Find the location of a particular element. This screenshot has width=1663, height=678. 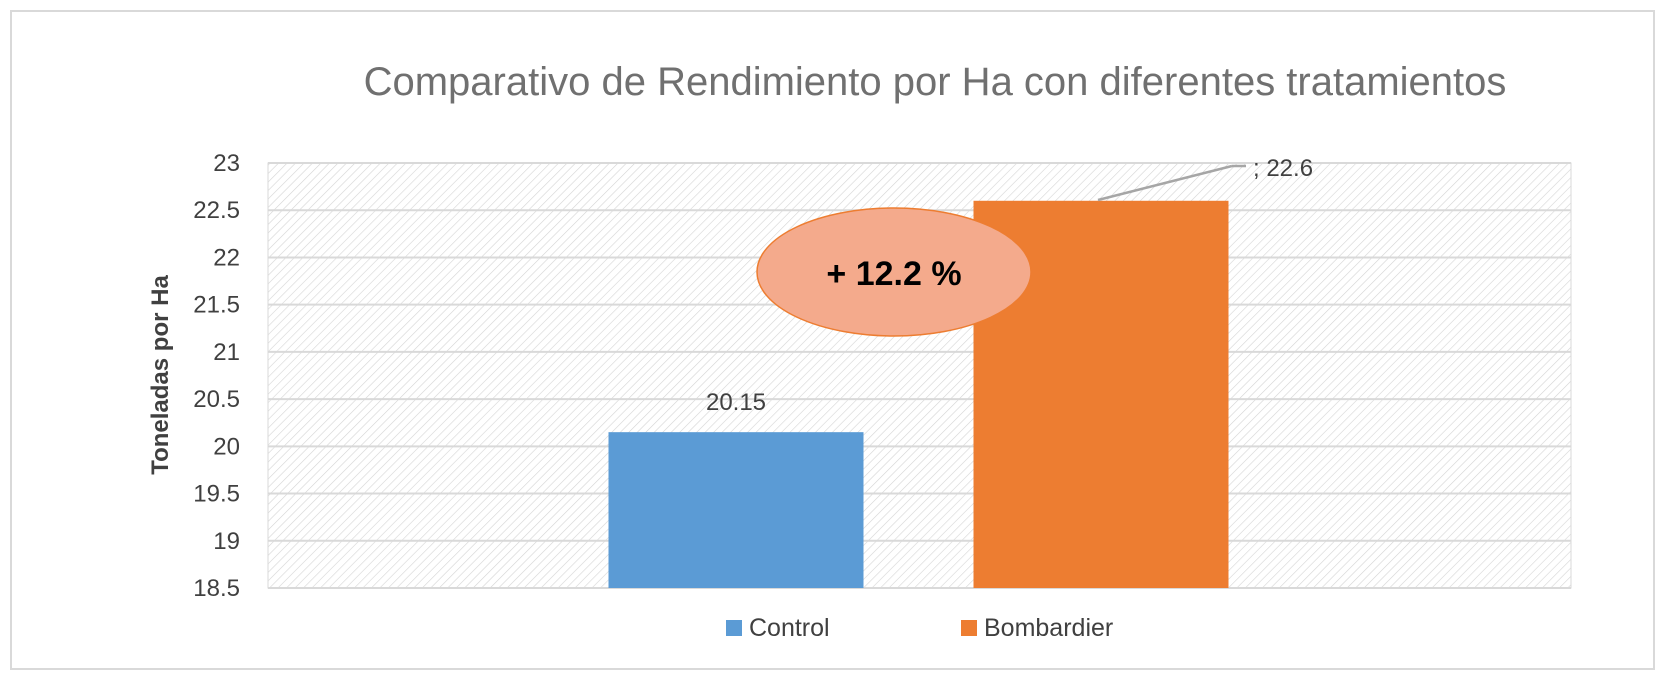

y-tick-label: 22 is located at coordinates (226, 257).